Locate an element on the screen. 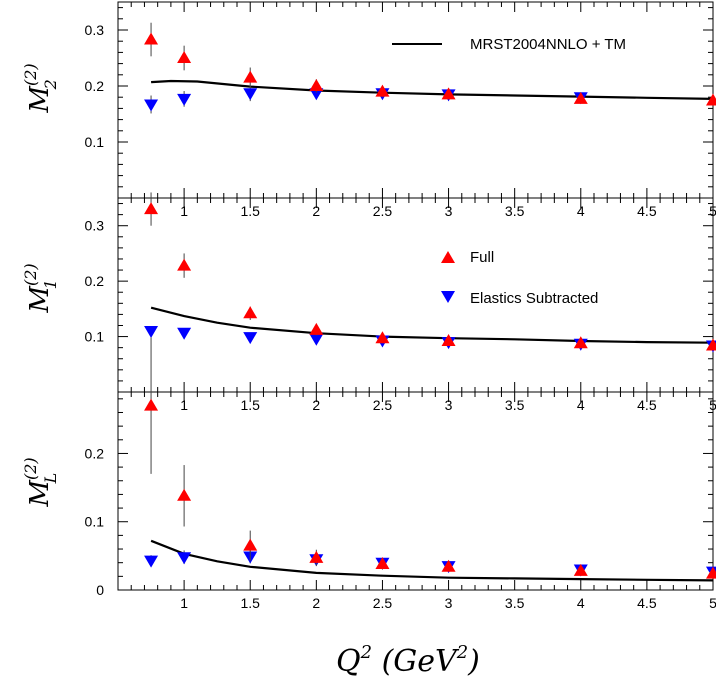 Image resolution: width=716 pixels, height=681 pixels. y-axis-title-sub: 2 is located at coordinates (50, 84).